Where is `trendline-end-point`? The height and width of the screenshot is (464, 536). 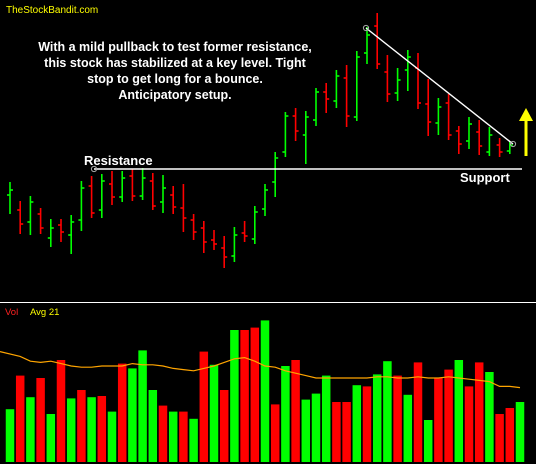
trendline-end-point is located at coordinates (513, 144).